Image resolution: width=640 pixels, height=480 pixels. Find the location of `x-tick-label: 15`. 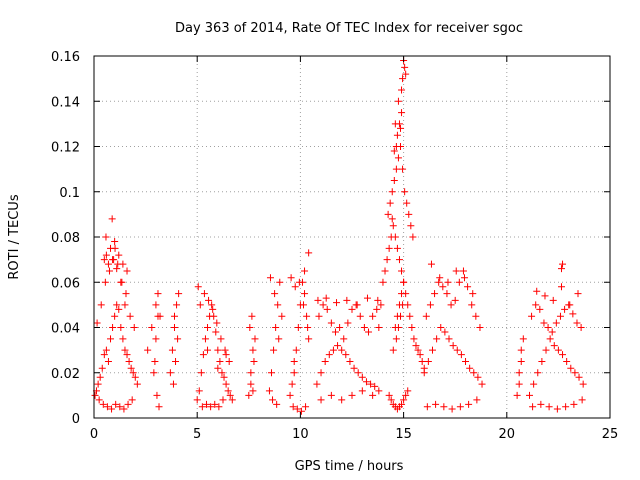

x-tick-label: 15 is located at coordinates (403, 434).